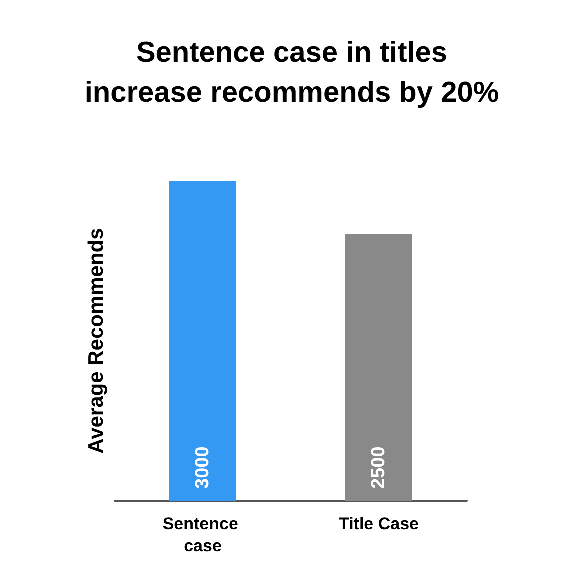 Image resolution: width=584 pixels, height=583 pixels. What do you see at coordinates (203, 535) in the screenshot?
I see `x-tick-label: Sentence case` at bounding box center [203, 535].